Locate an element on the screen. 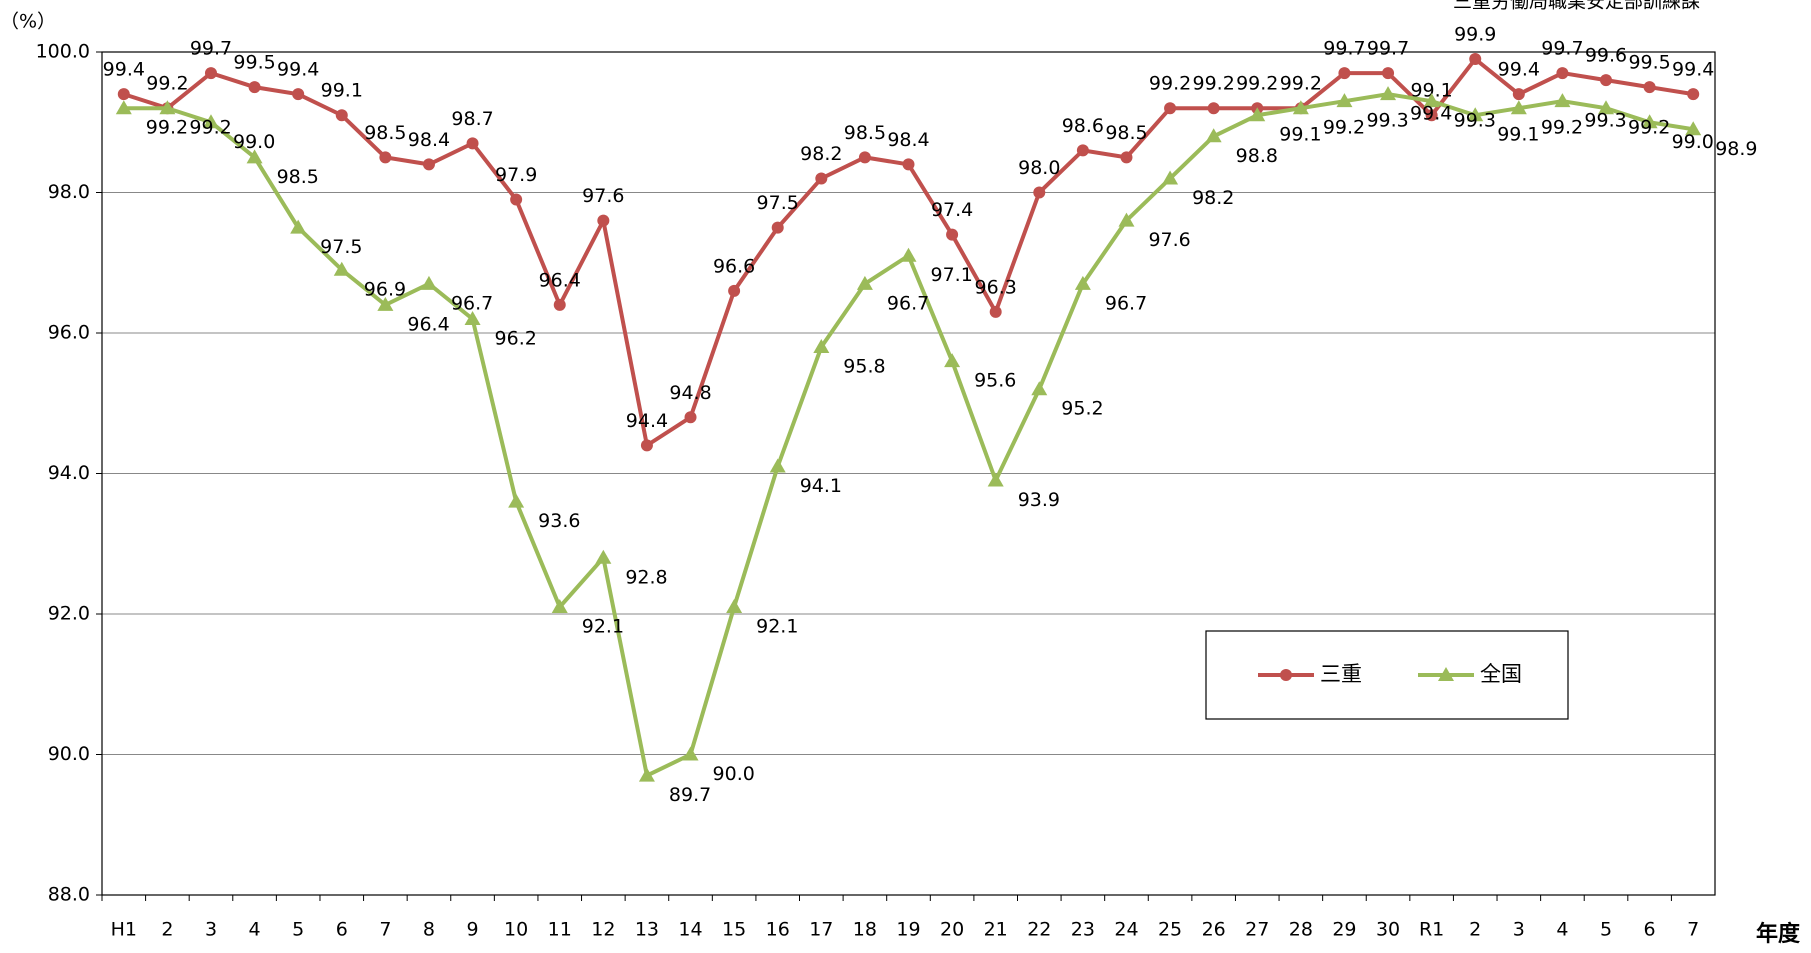 The image size is (1811, 953). x-tick-label: 2 is located at coordinates (1475, 930).